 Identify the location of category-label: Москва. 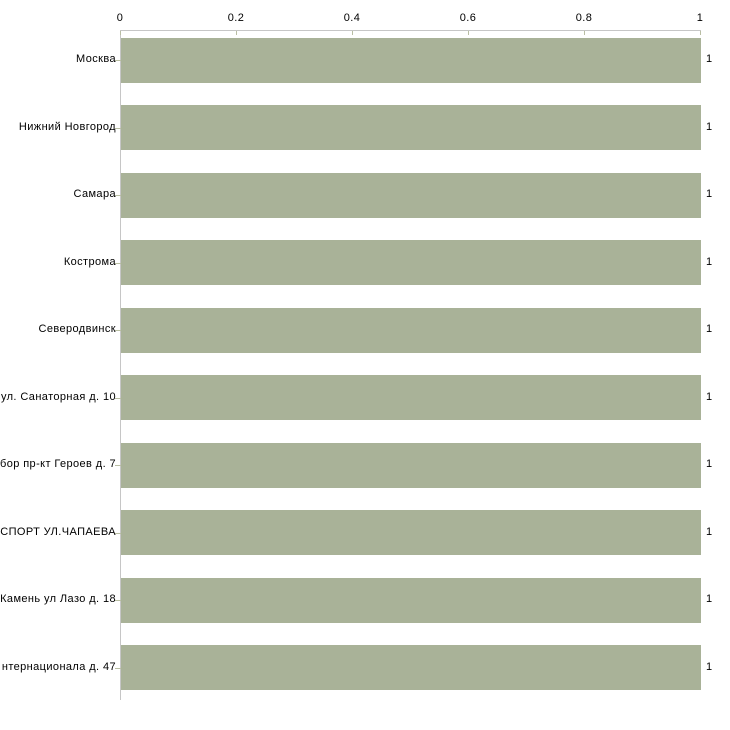
(96, 59).